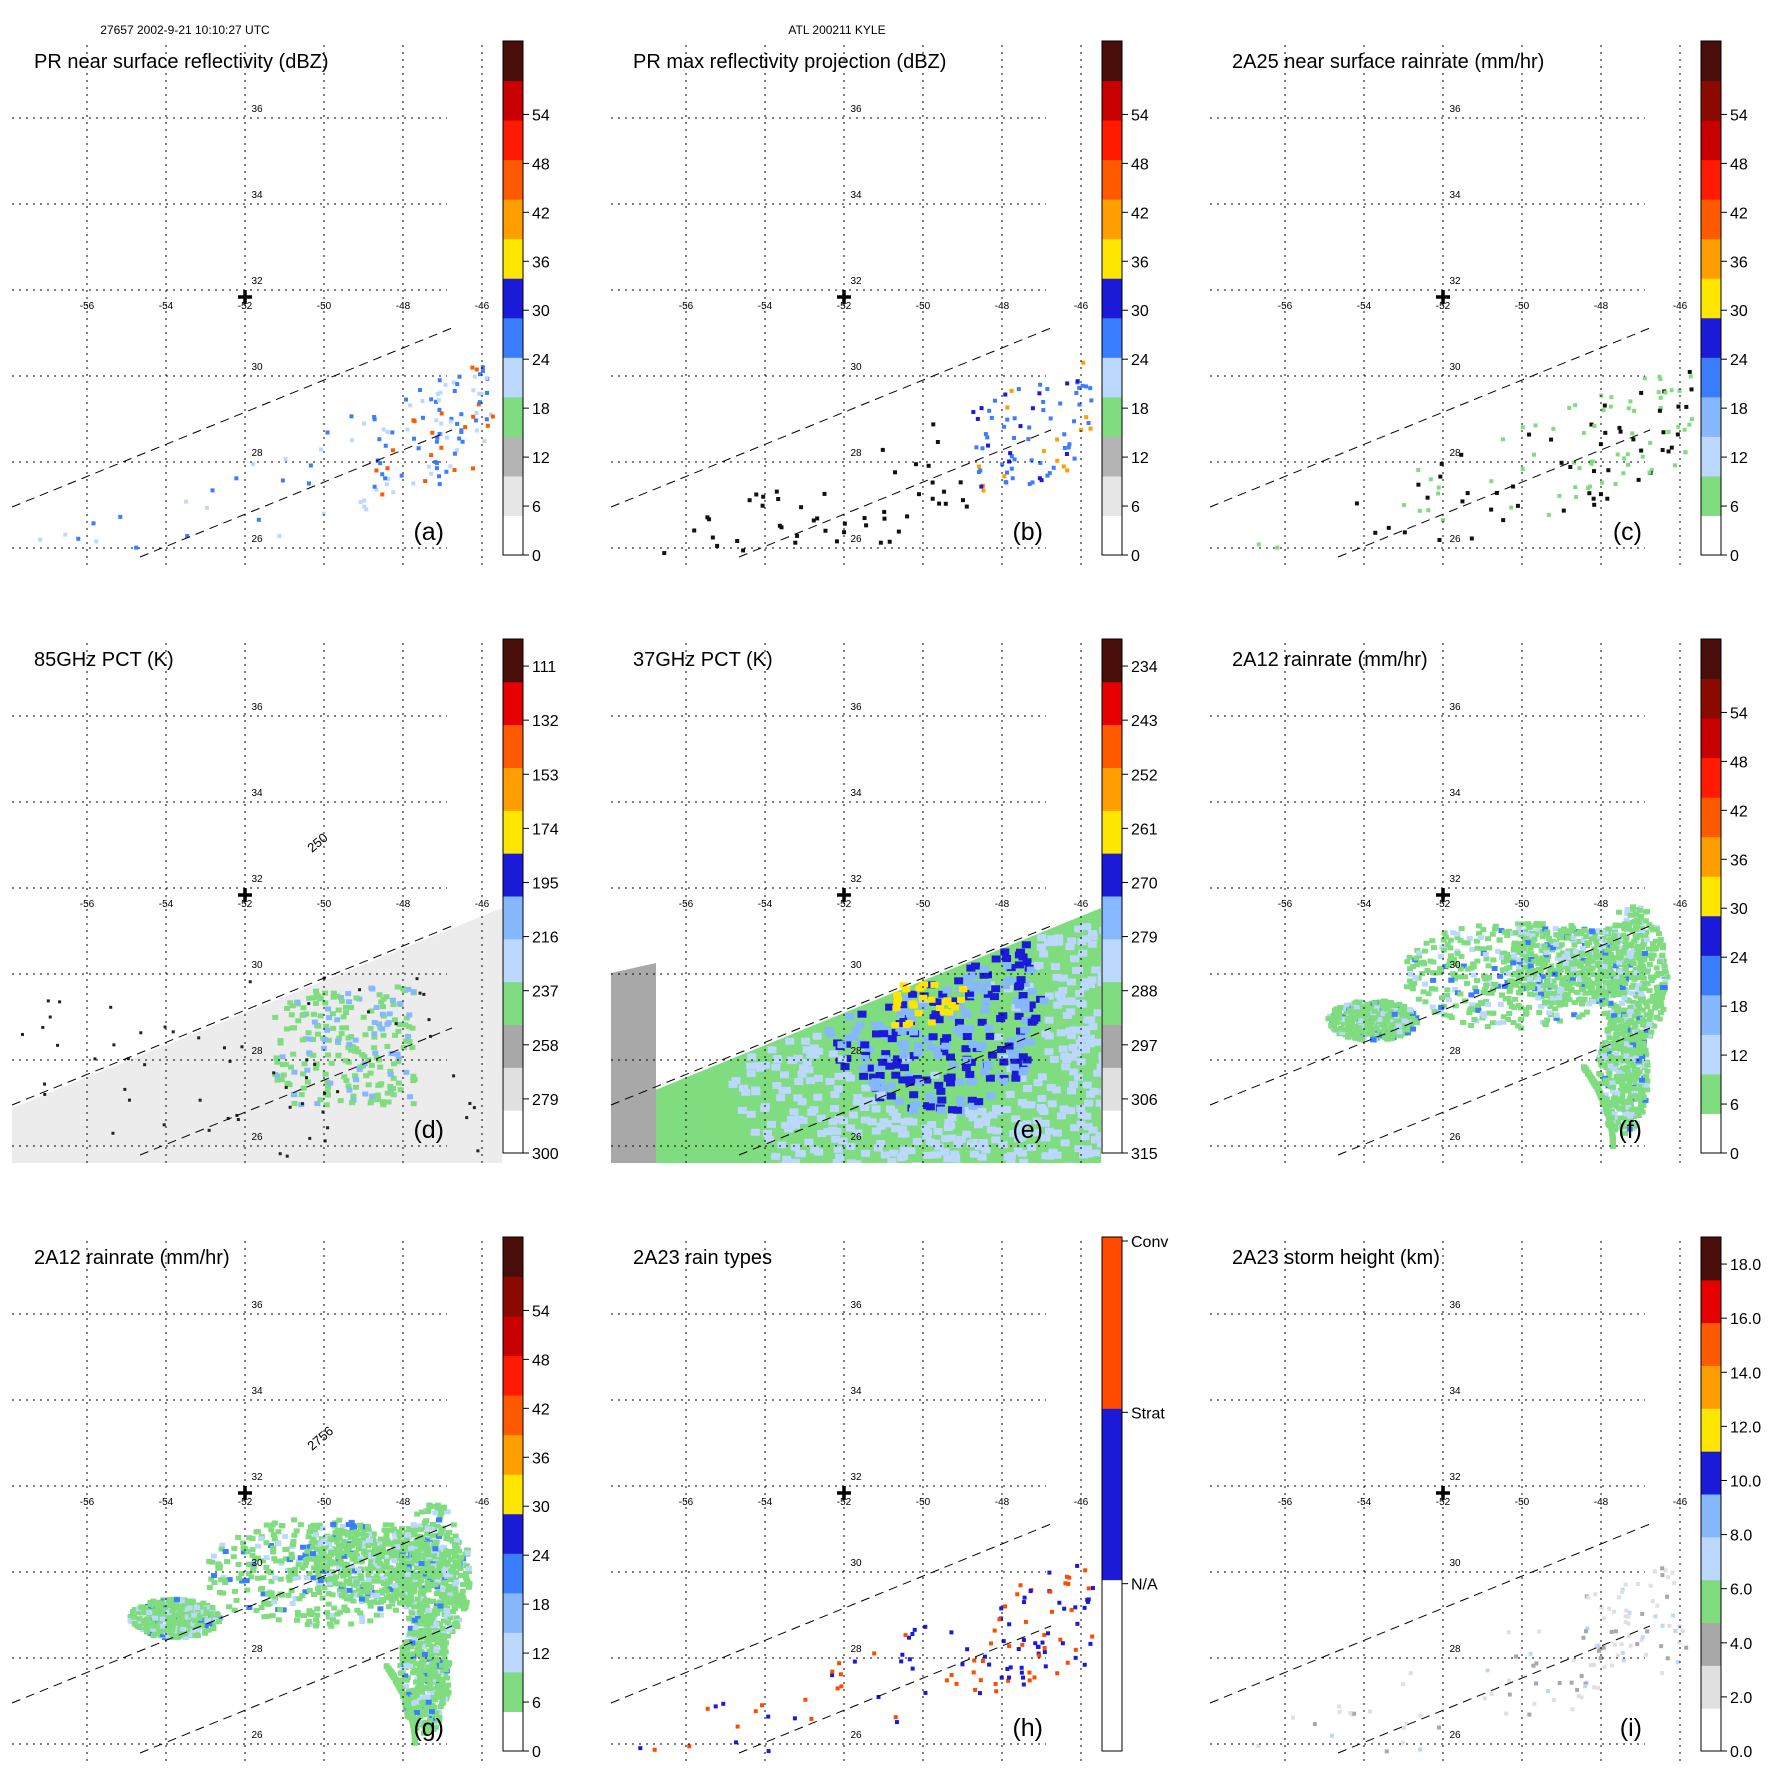 This screenshot has width=1771, height=1771. What do you see at coordinates (1739, 860) in the screenshot?
I see `colorbar-label: 36` at bounding box center [1739, 860].